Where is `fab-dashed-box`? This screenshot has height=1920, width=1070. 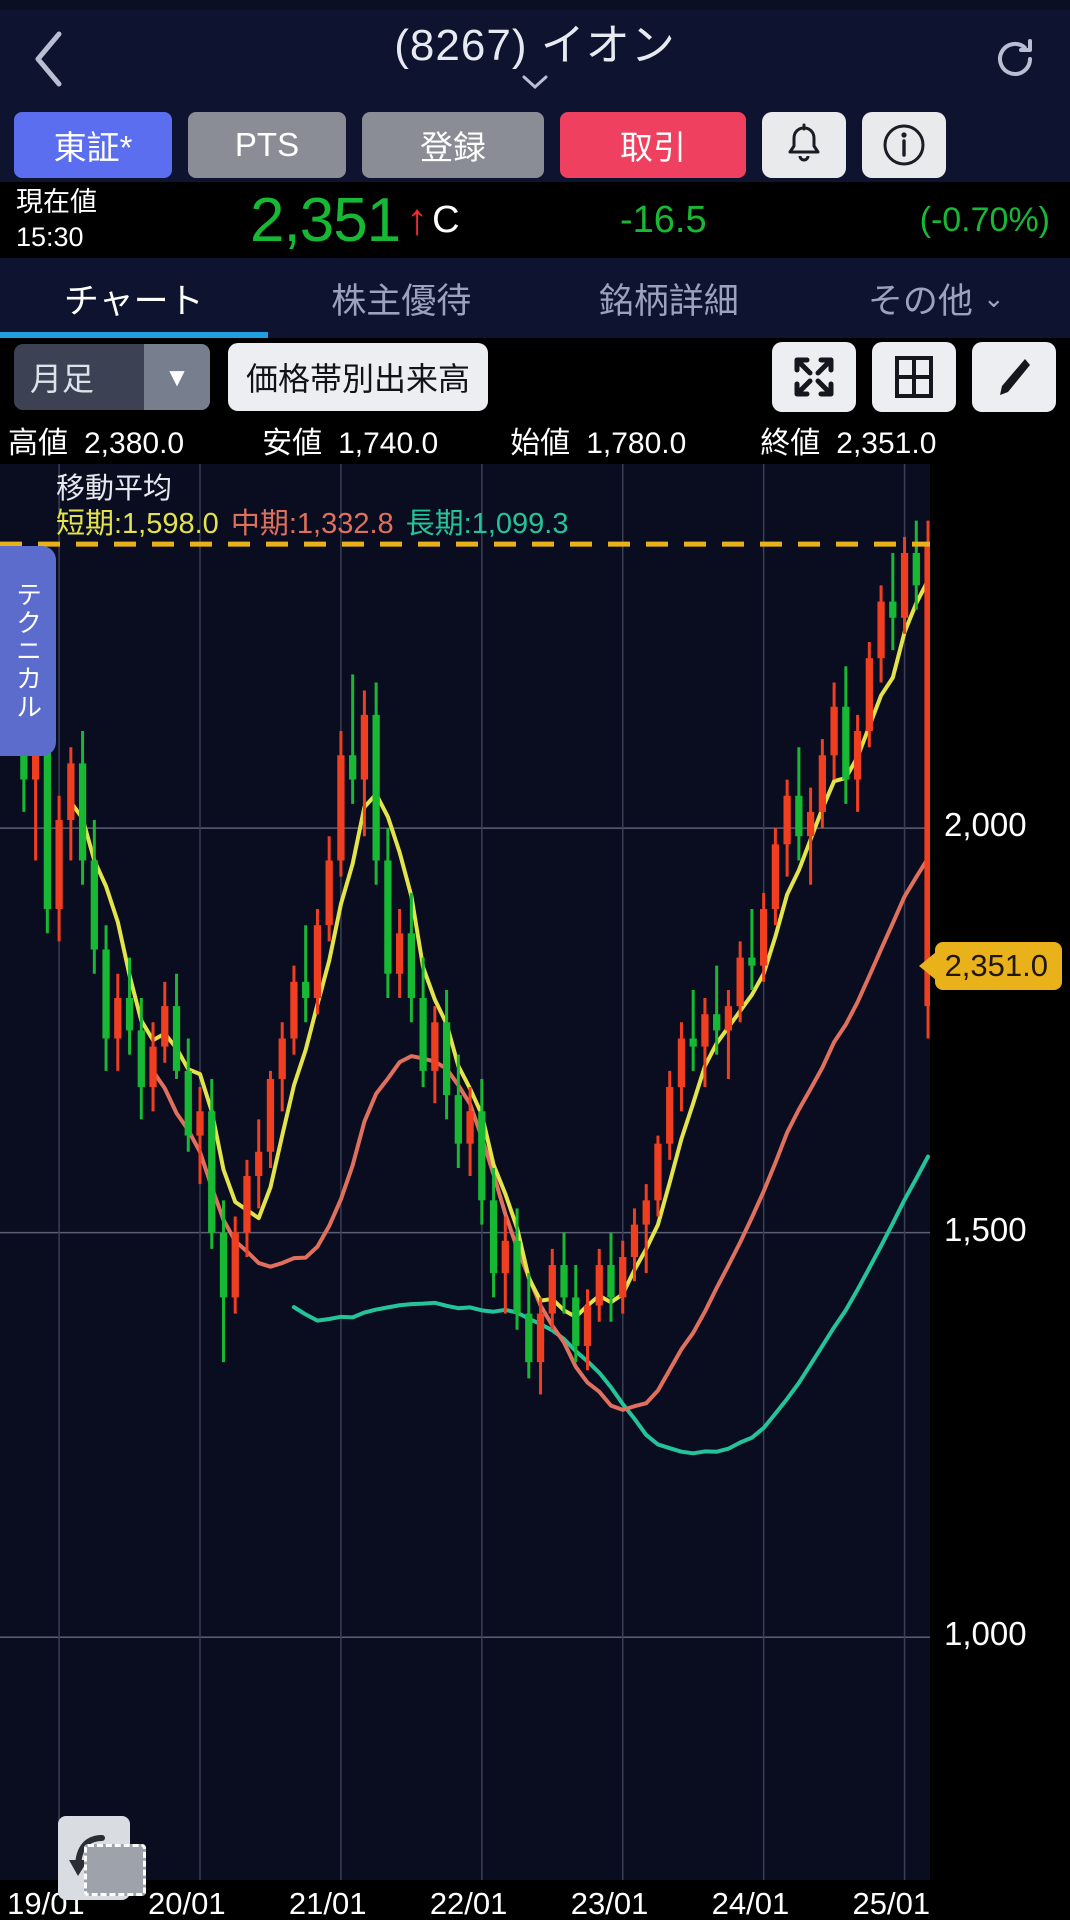 fab-dashed-box is located at coordinates (115, 1870).